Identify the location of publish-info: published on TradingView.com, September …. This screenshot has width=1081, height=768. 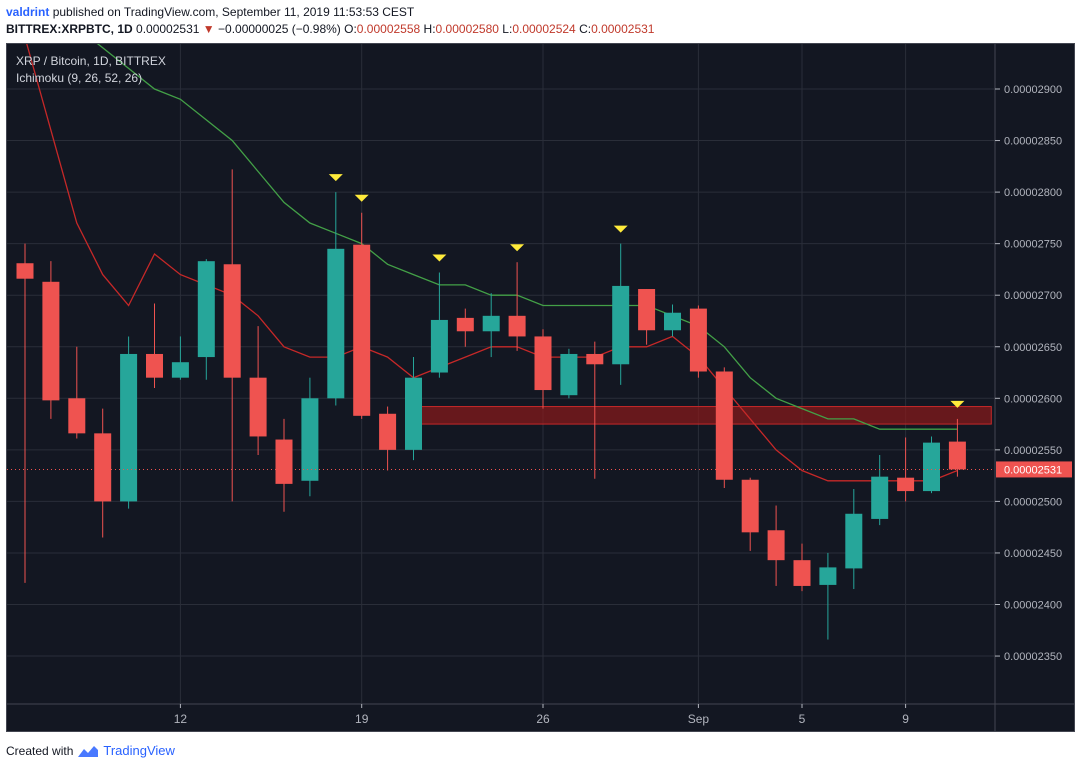
(233, 12).